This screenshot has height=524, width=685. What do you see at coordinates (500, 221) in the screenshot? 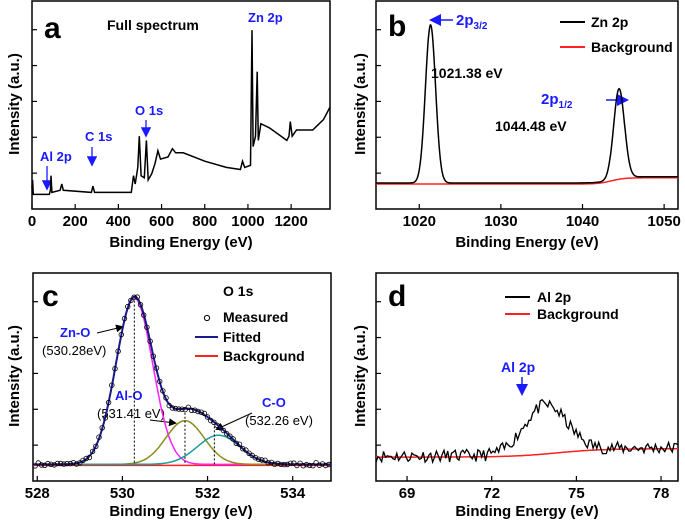
I see `x-tick-label: 1030` at bounding box center [500, 221].